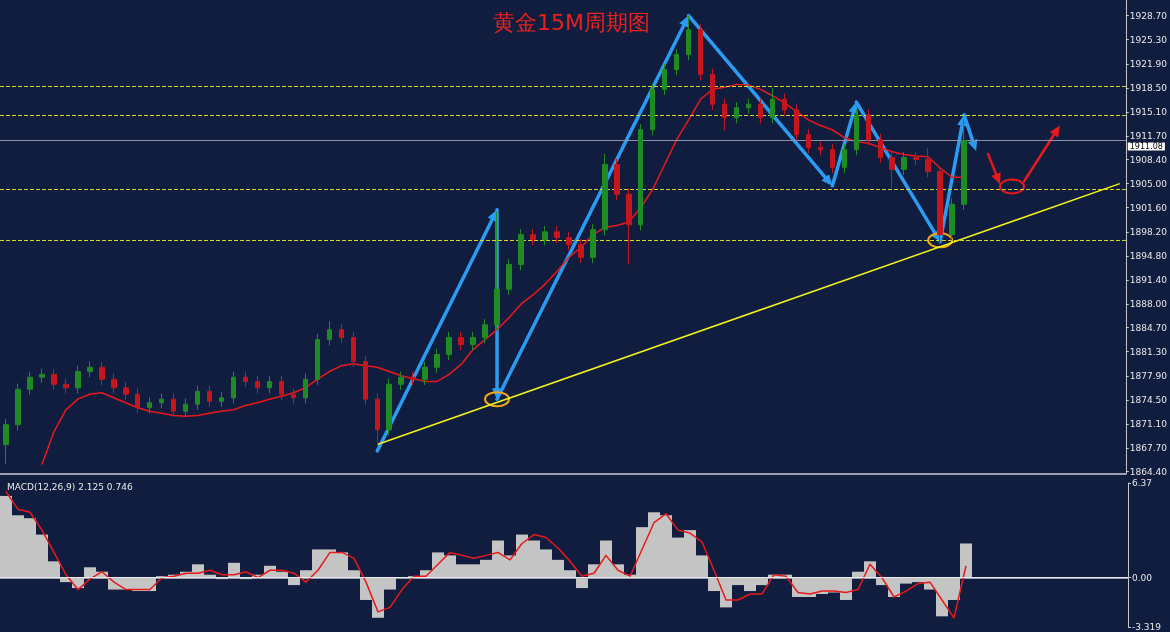 Image resolution: width=1170 pixels, height=632 pixels. I want to click on y-tick-label: 1874.50, so click(1148, 399).